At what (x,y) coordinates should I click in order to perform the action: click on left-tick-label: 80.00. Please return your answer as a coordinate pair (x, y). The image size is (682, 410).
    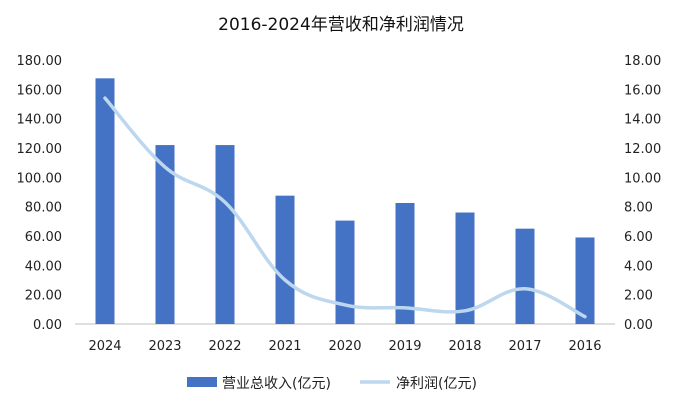
    Looking at the image, I should click on (43, 208).